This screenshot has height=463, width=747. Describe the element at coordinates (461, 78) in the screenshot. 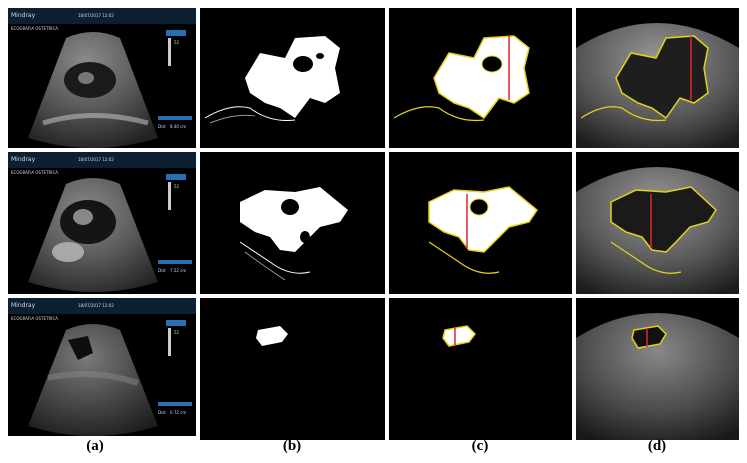

I see `contour-measurement-row1` at that location.